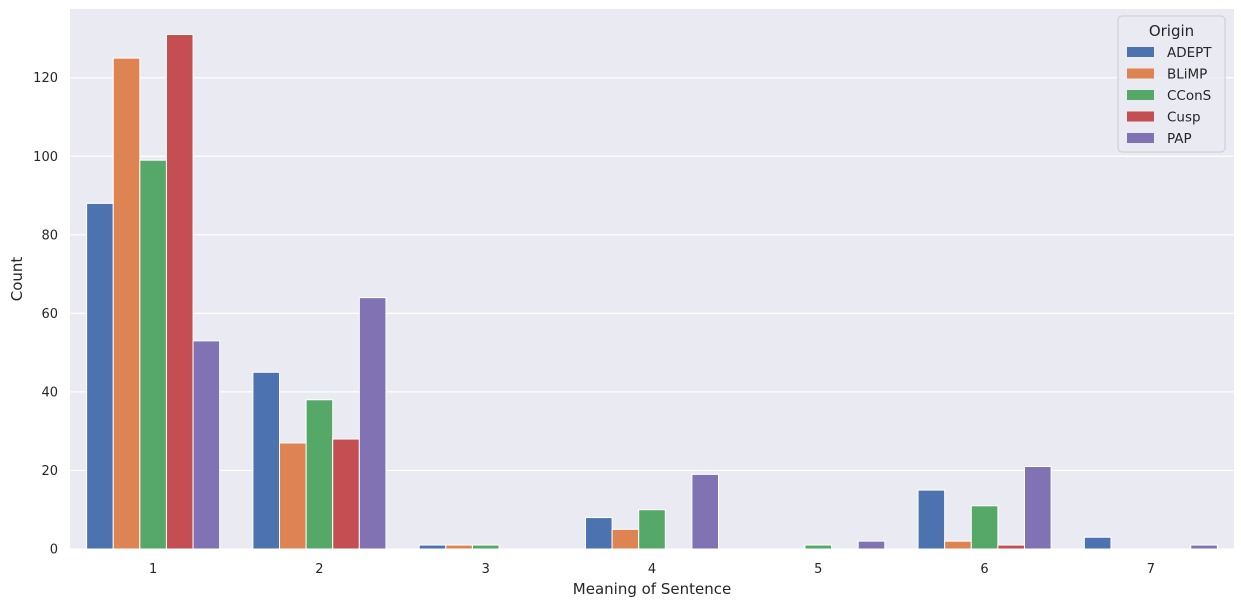  What do you see at coordinates (1179, 139) in the screenshot?
I see `legend-label-pap: PAP` at bounding box center [1179, 139].